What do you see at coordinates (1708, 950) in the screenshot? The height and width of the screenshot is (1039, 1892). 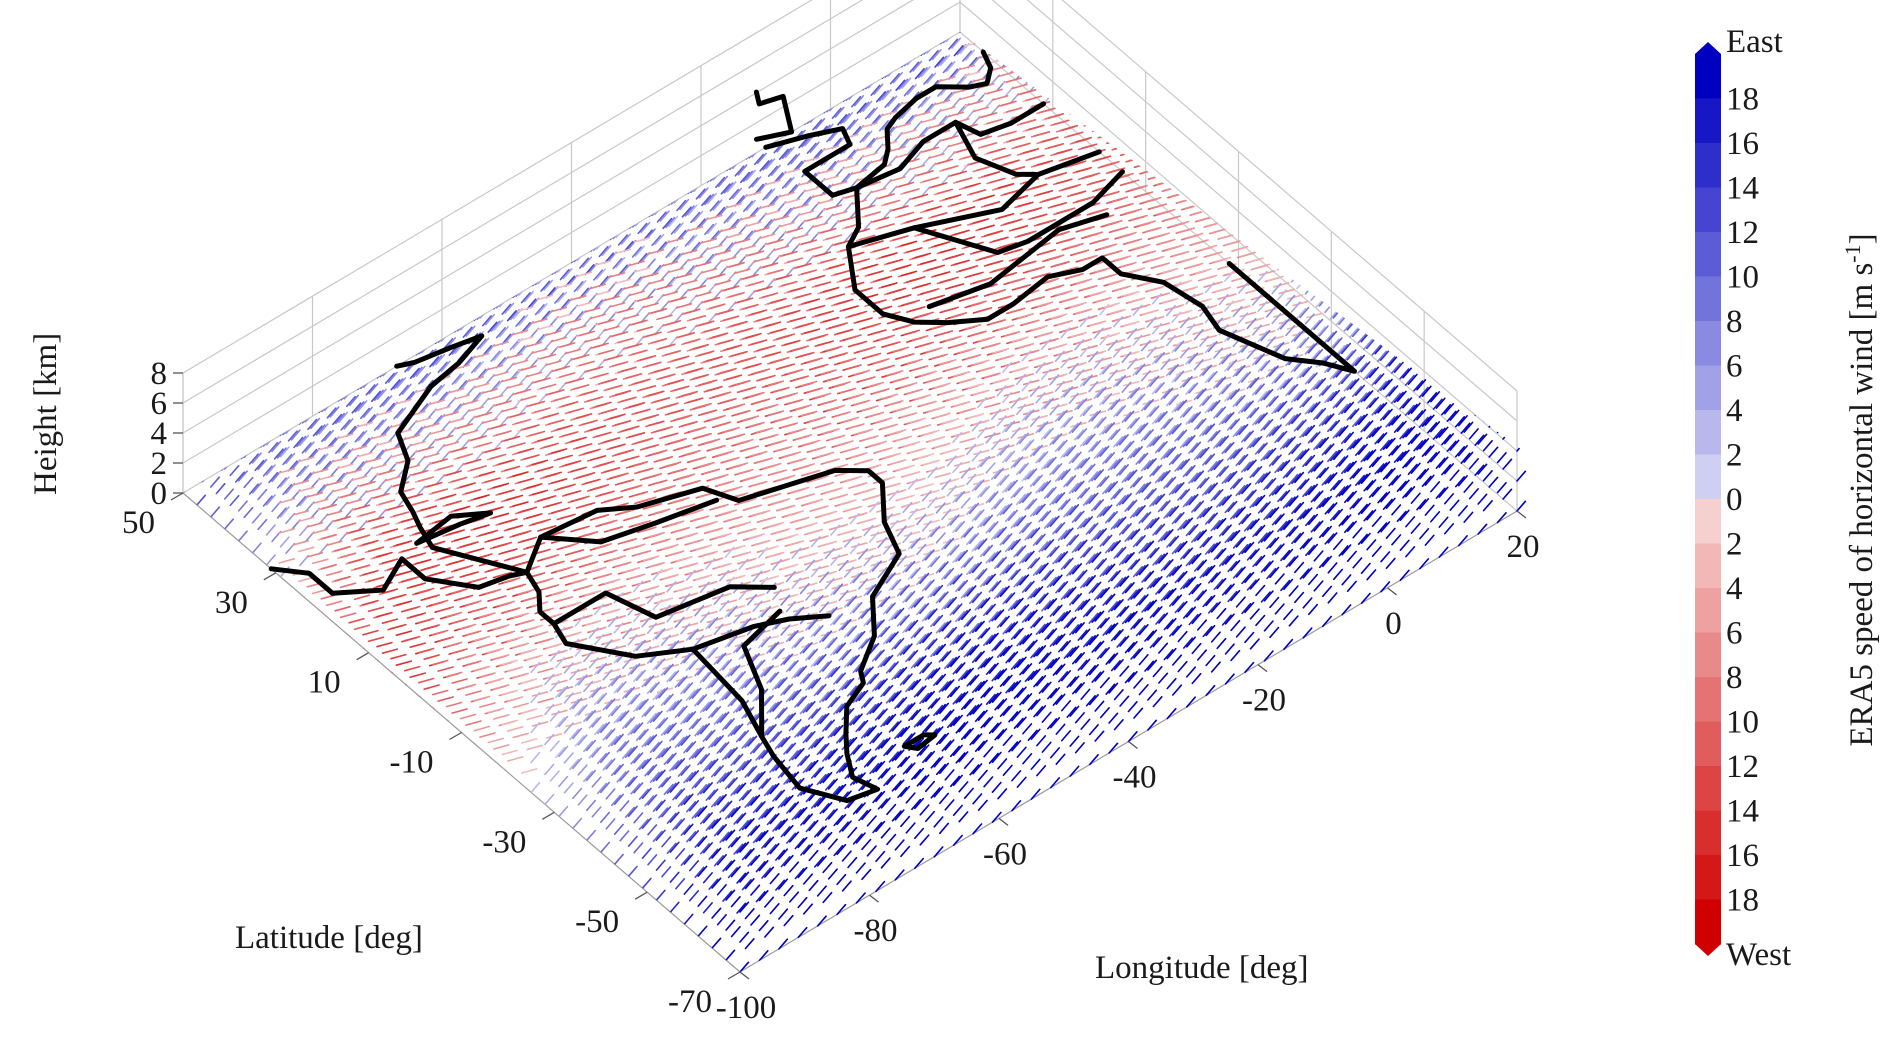 I see `colorbar-west-cap` at bounding box center [1708, 950].